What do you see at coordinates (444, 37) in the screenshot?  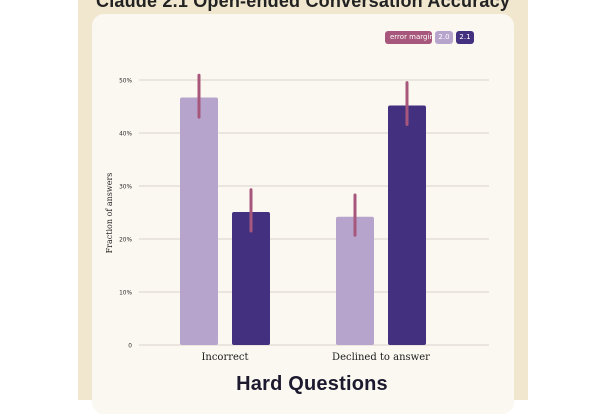 I see `legend-version-2-0: 2.0` at bounding box center [444, 37].